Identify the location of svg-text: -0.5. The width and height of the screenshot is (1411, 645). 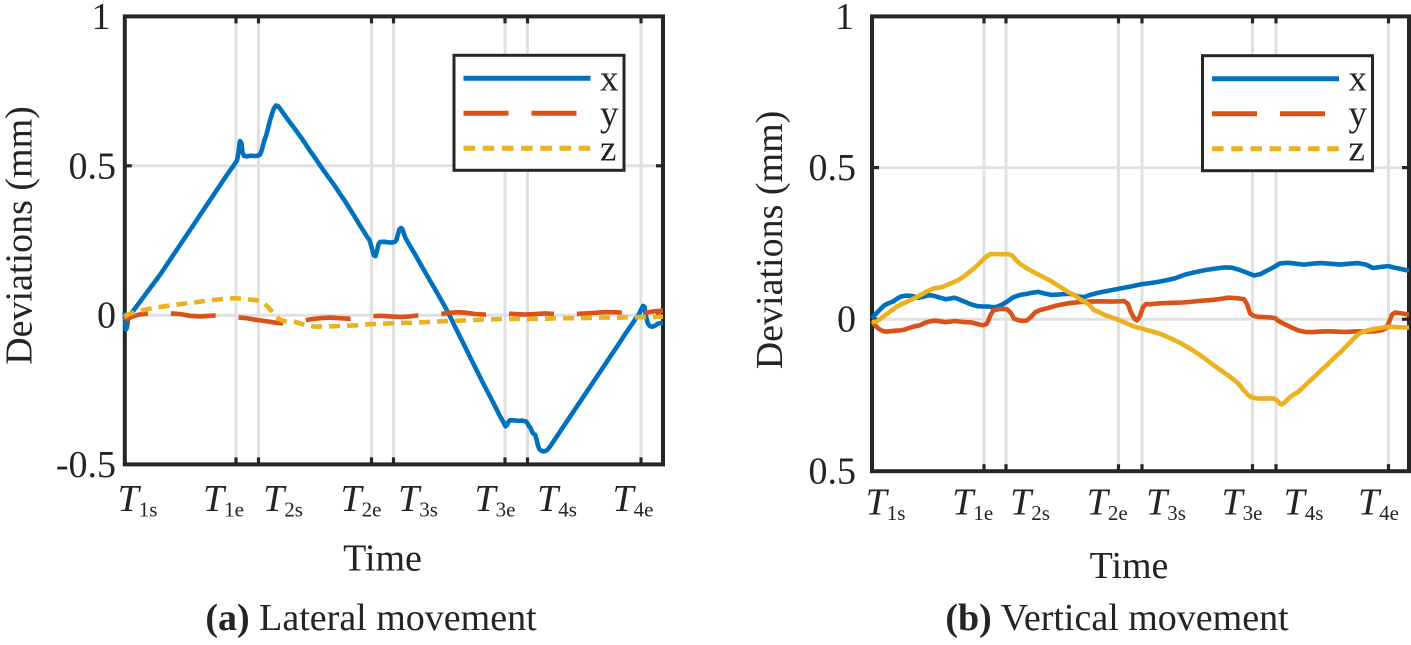
(86, 465).